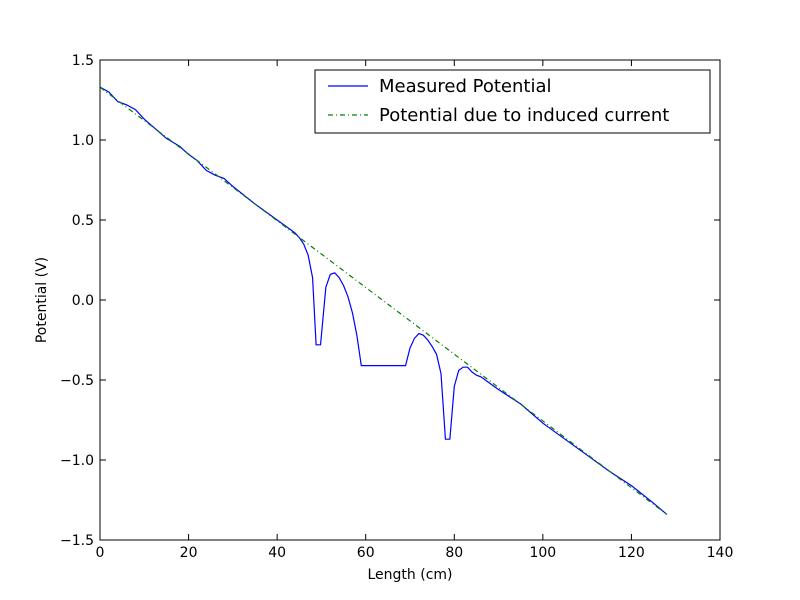 This screenshot has width=800, height=600. I want to click on x-tick-label: 0, so click(100, 553).